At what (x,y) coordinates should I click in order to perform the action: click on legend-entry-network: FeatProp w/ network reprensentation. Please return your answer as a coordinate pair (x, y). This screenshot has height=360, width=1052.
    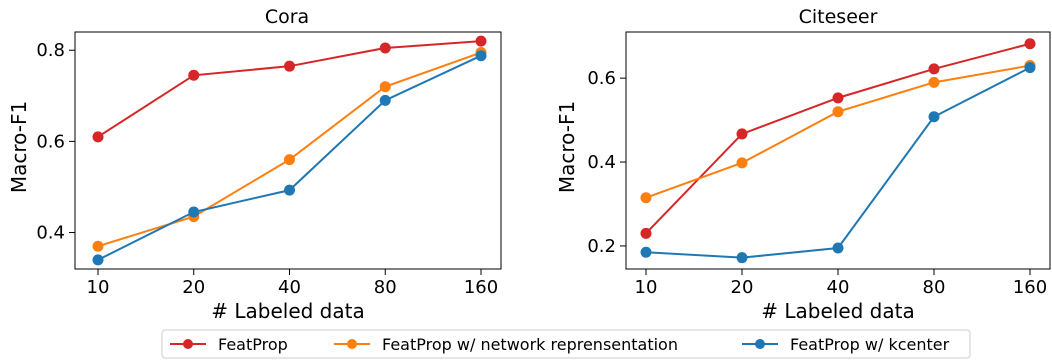
    Looking at the image, I should click on (506, 344).